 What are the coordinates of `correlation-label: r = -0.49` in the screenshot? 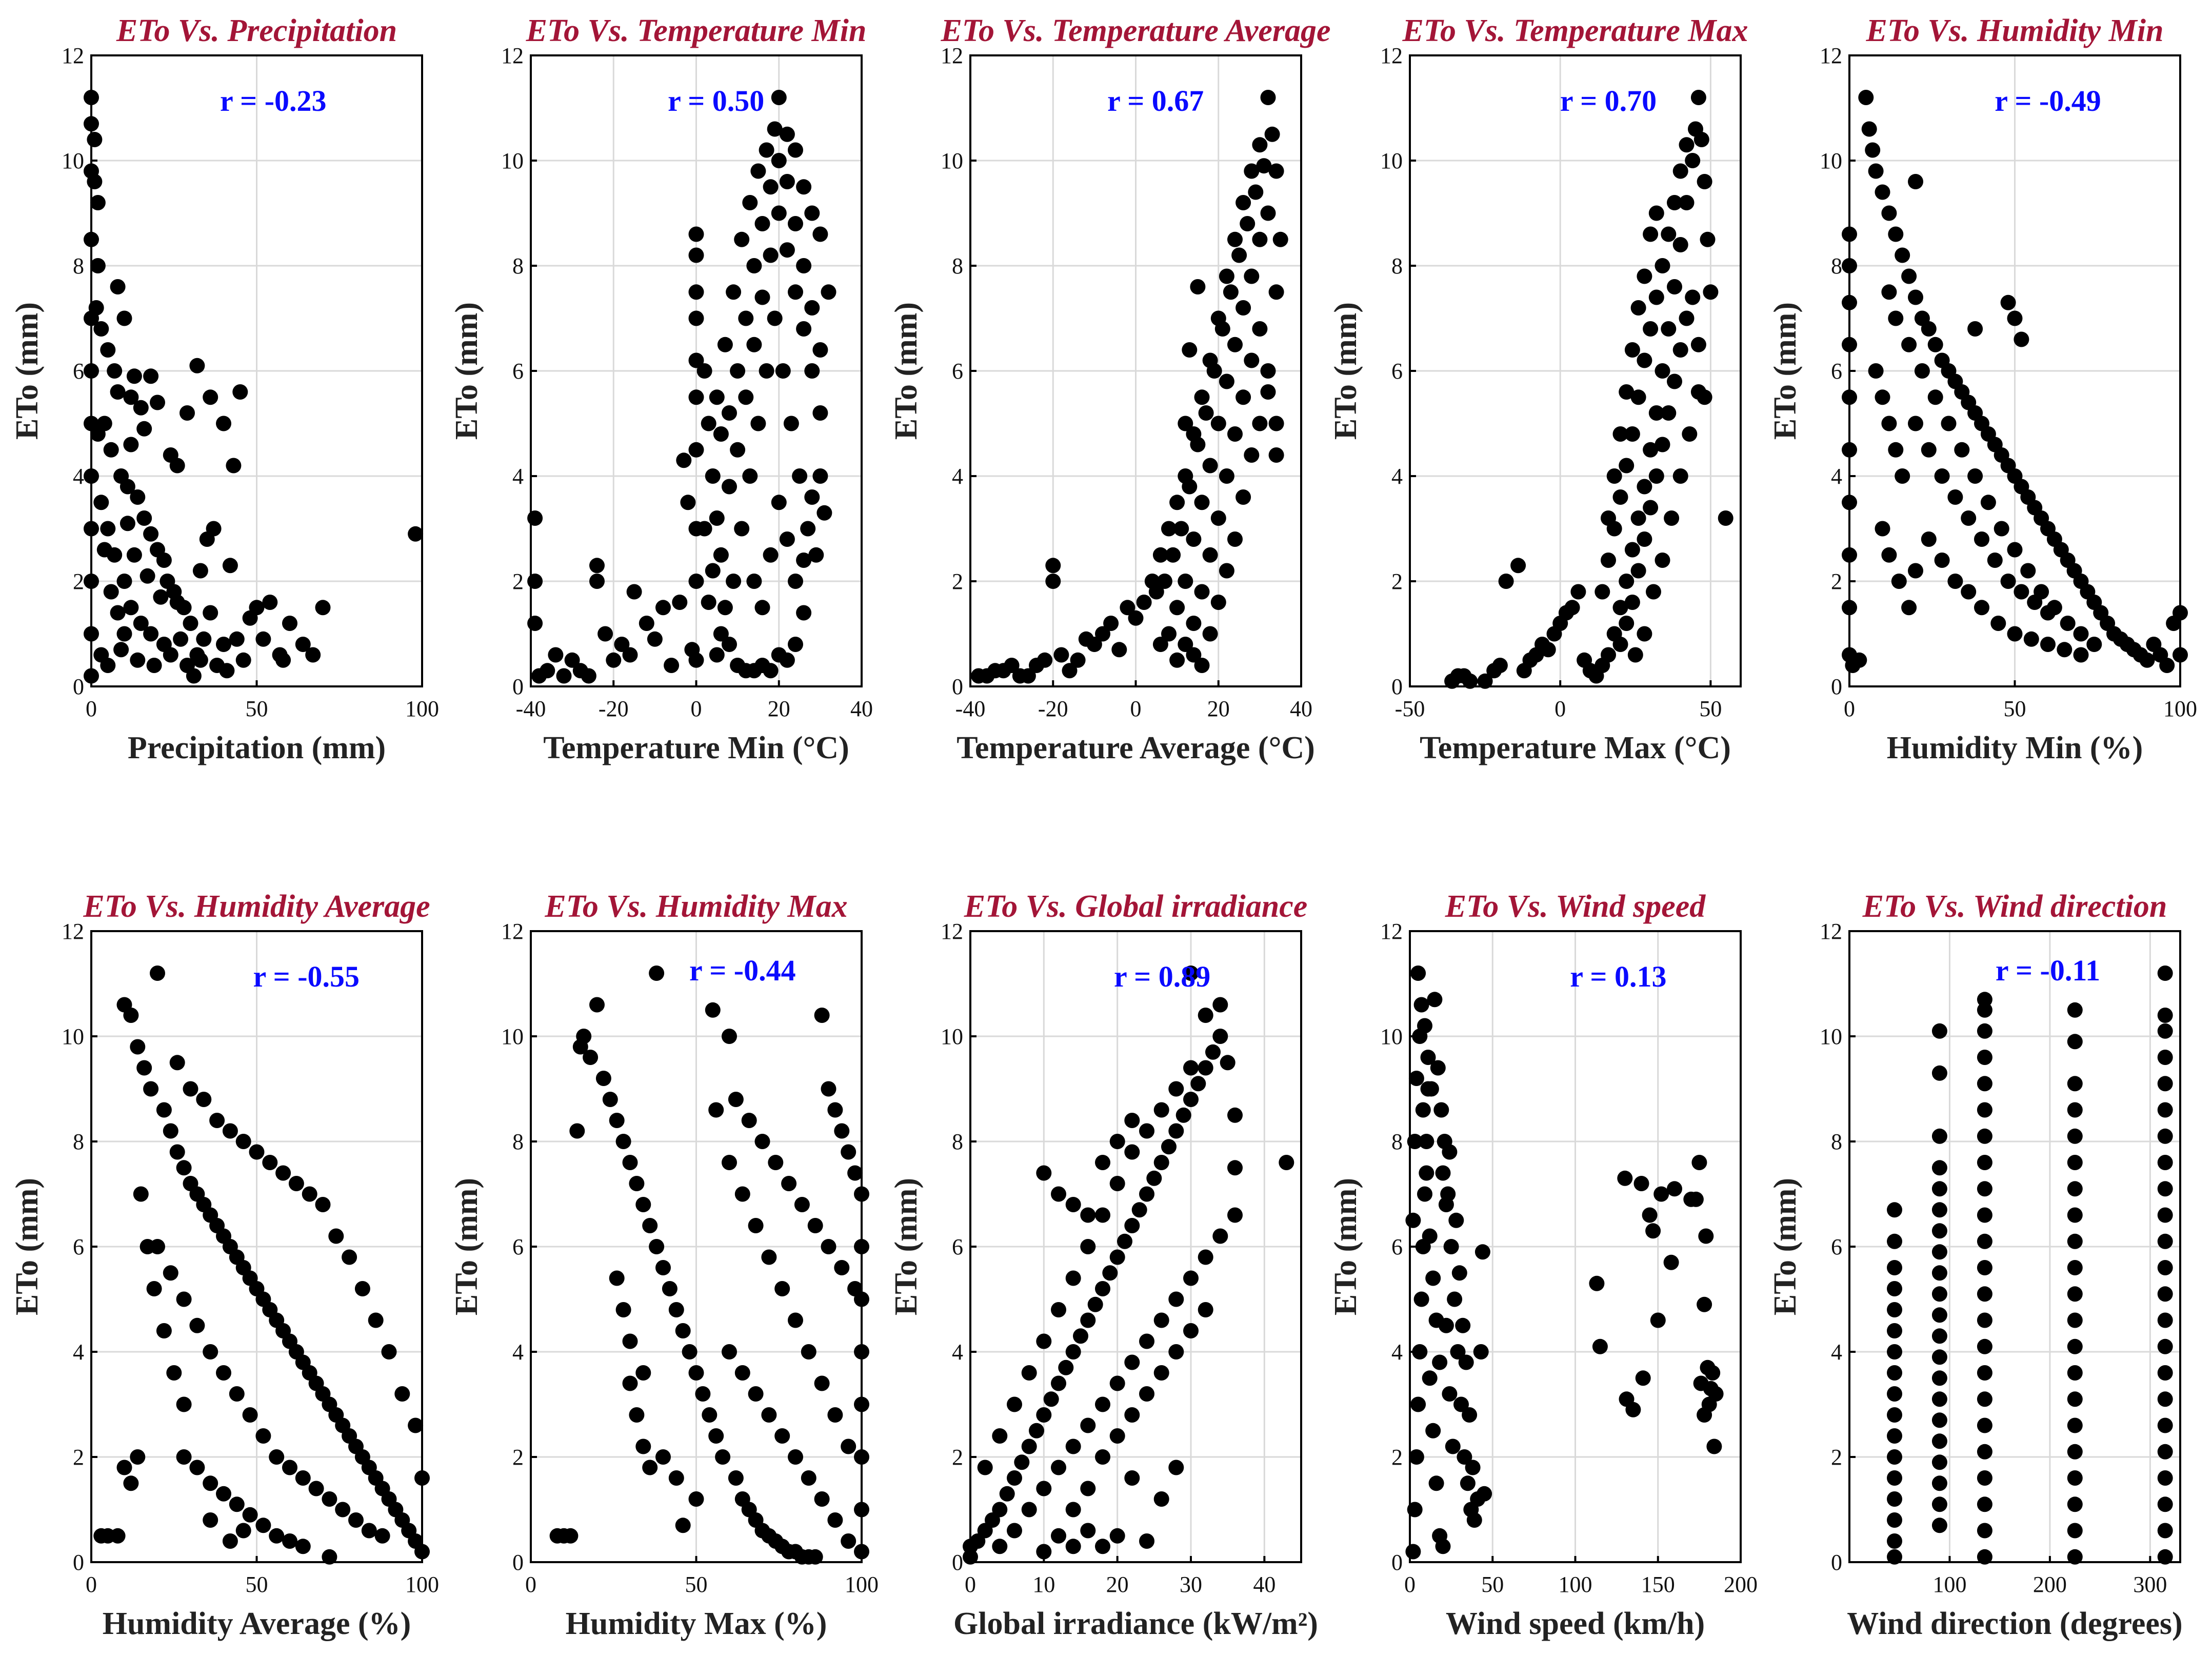 It's located at (2048, 100).